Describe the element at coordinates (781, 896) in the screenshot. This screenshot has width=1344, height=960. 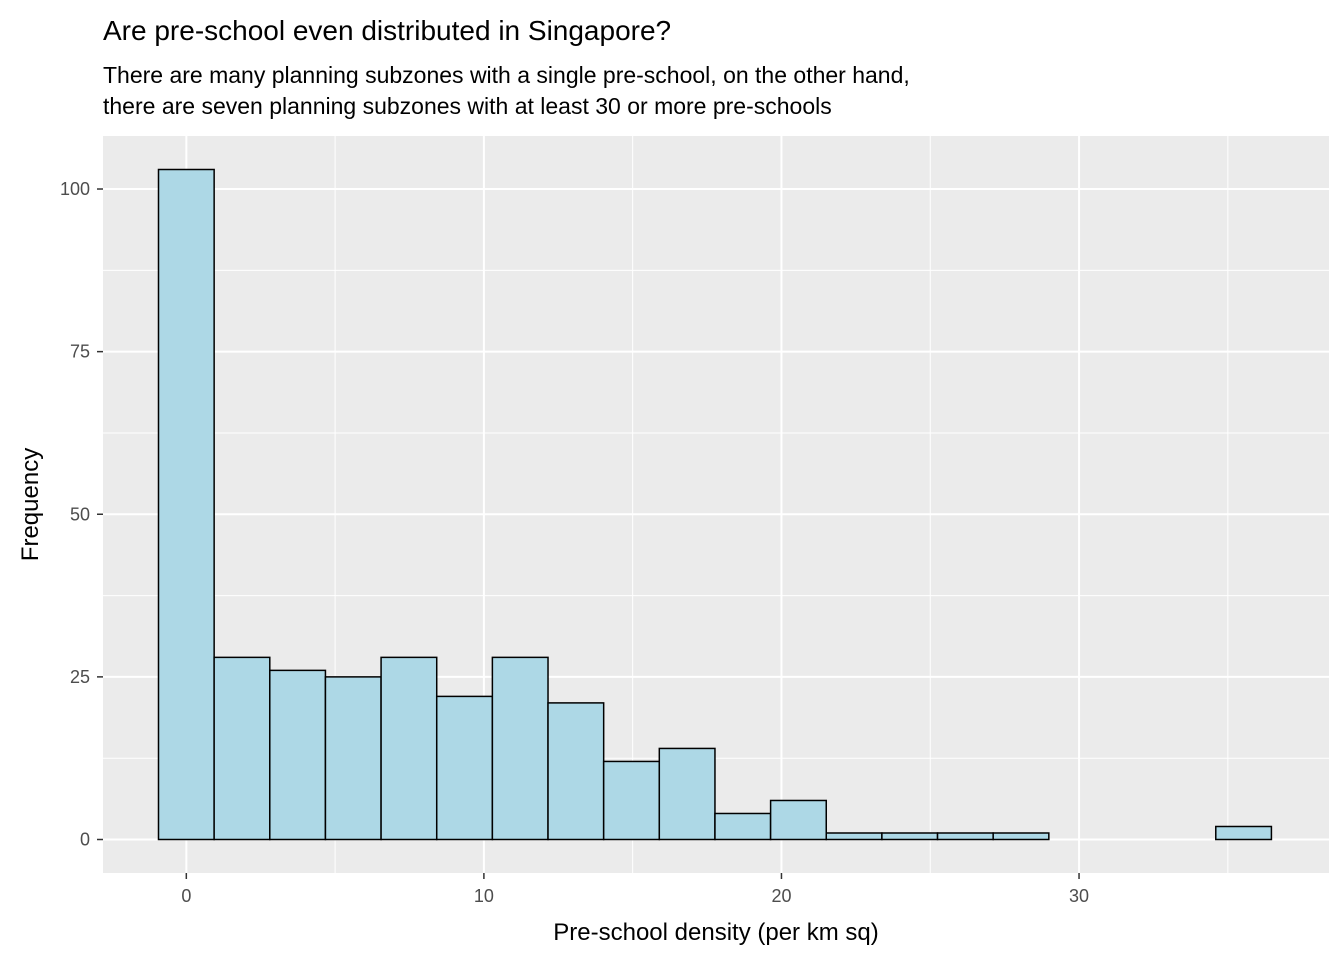
I see `x-tick-label: 20` at that location.